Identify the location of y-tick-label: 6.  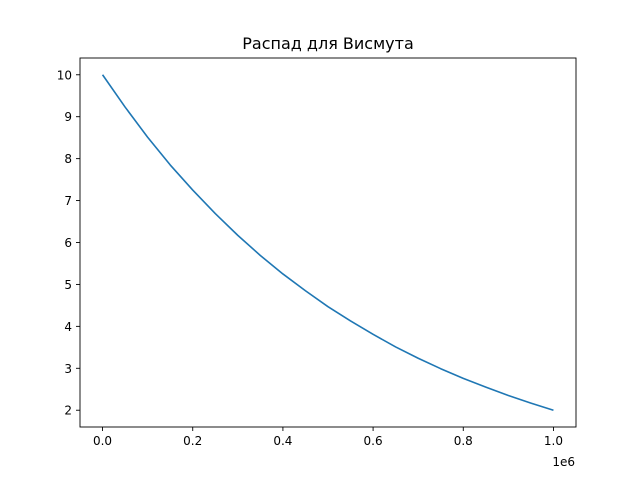
(68, 243).